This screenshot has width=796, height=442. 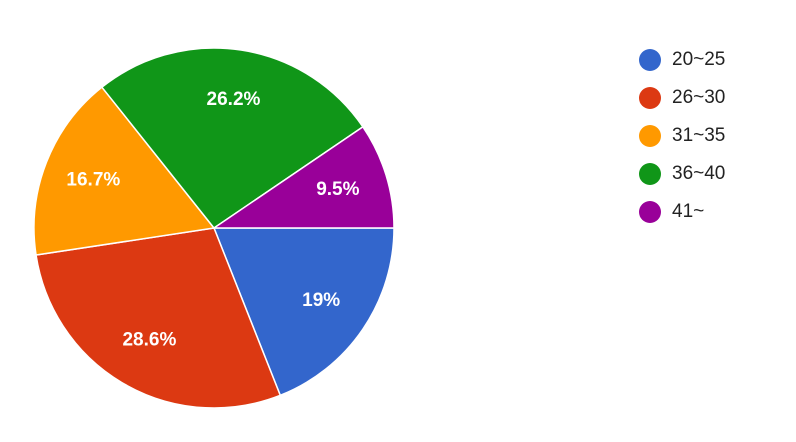 What do you see at coordinates (337, 189) in the screenshot?
I see `slice-label: 9.5%` at bounding box center [337, 189].